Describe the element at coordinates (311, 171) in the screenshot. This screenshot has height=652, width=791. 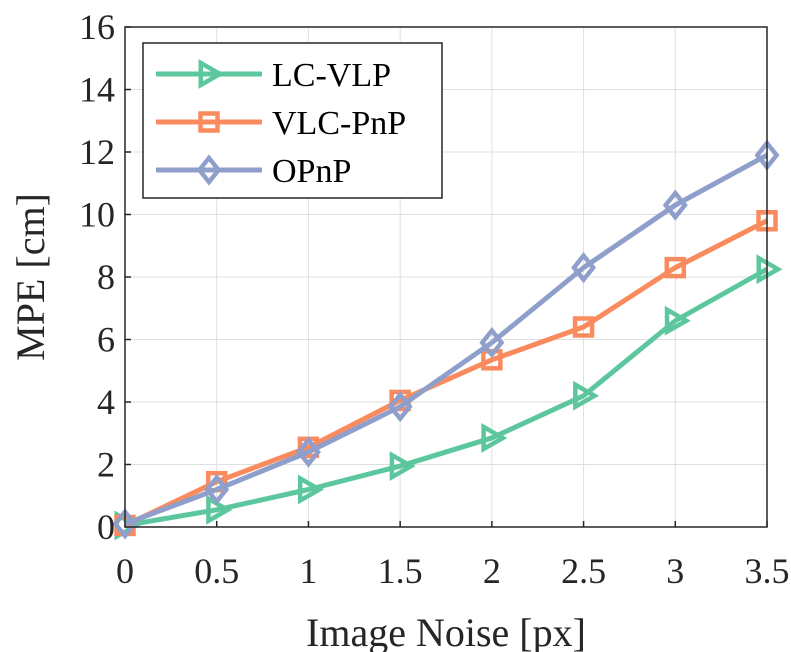
I see `legend-label-opnp: OPnP` at that location.